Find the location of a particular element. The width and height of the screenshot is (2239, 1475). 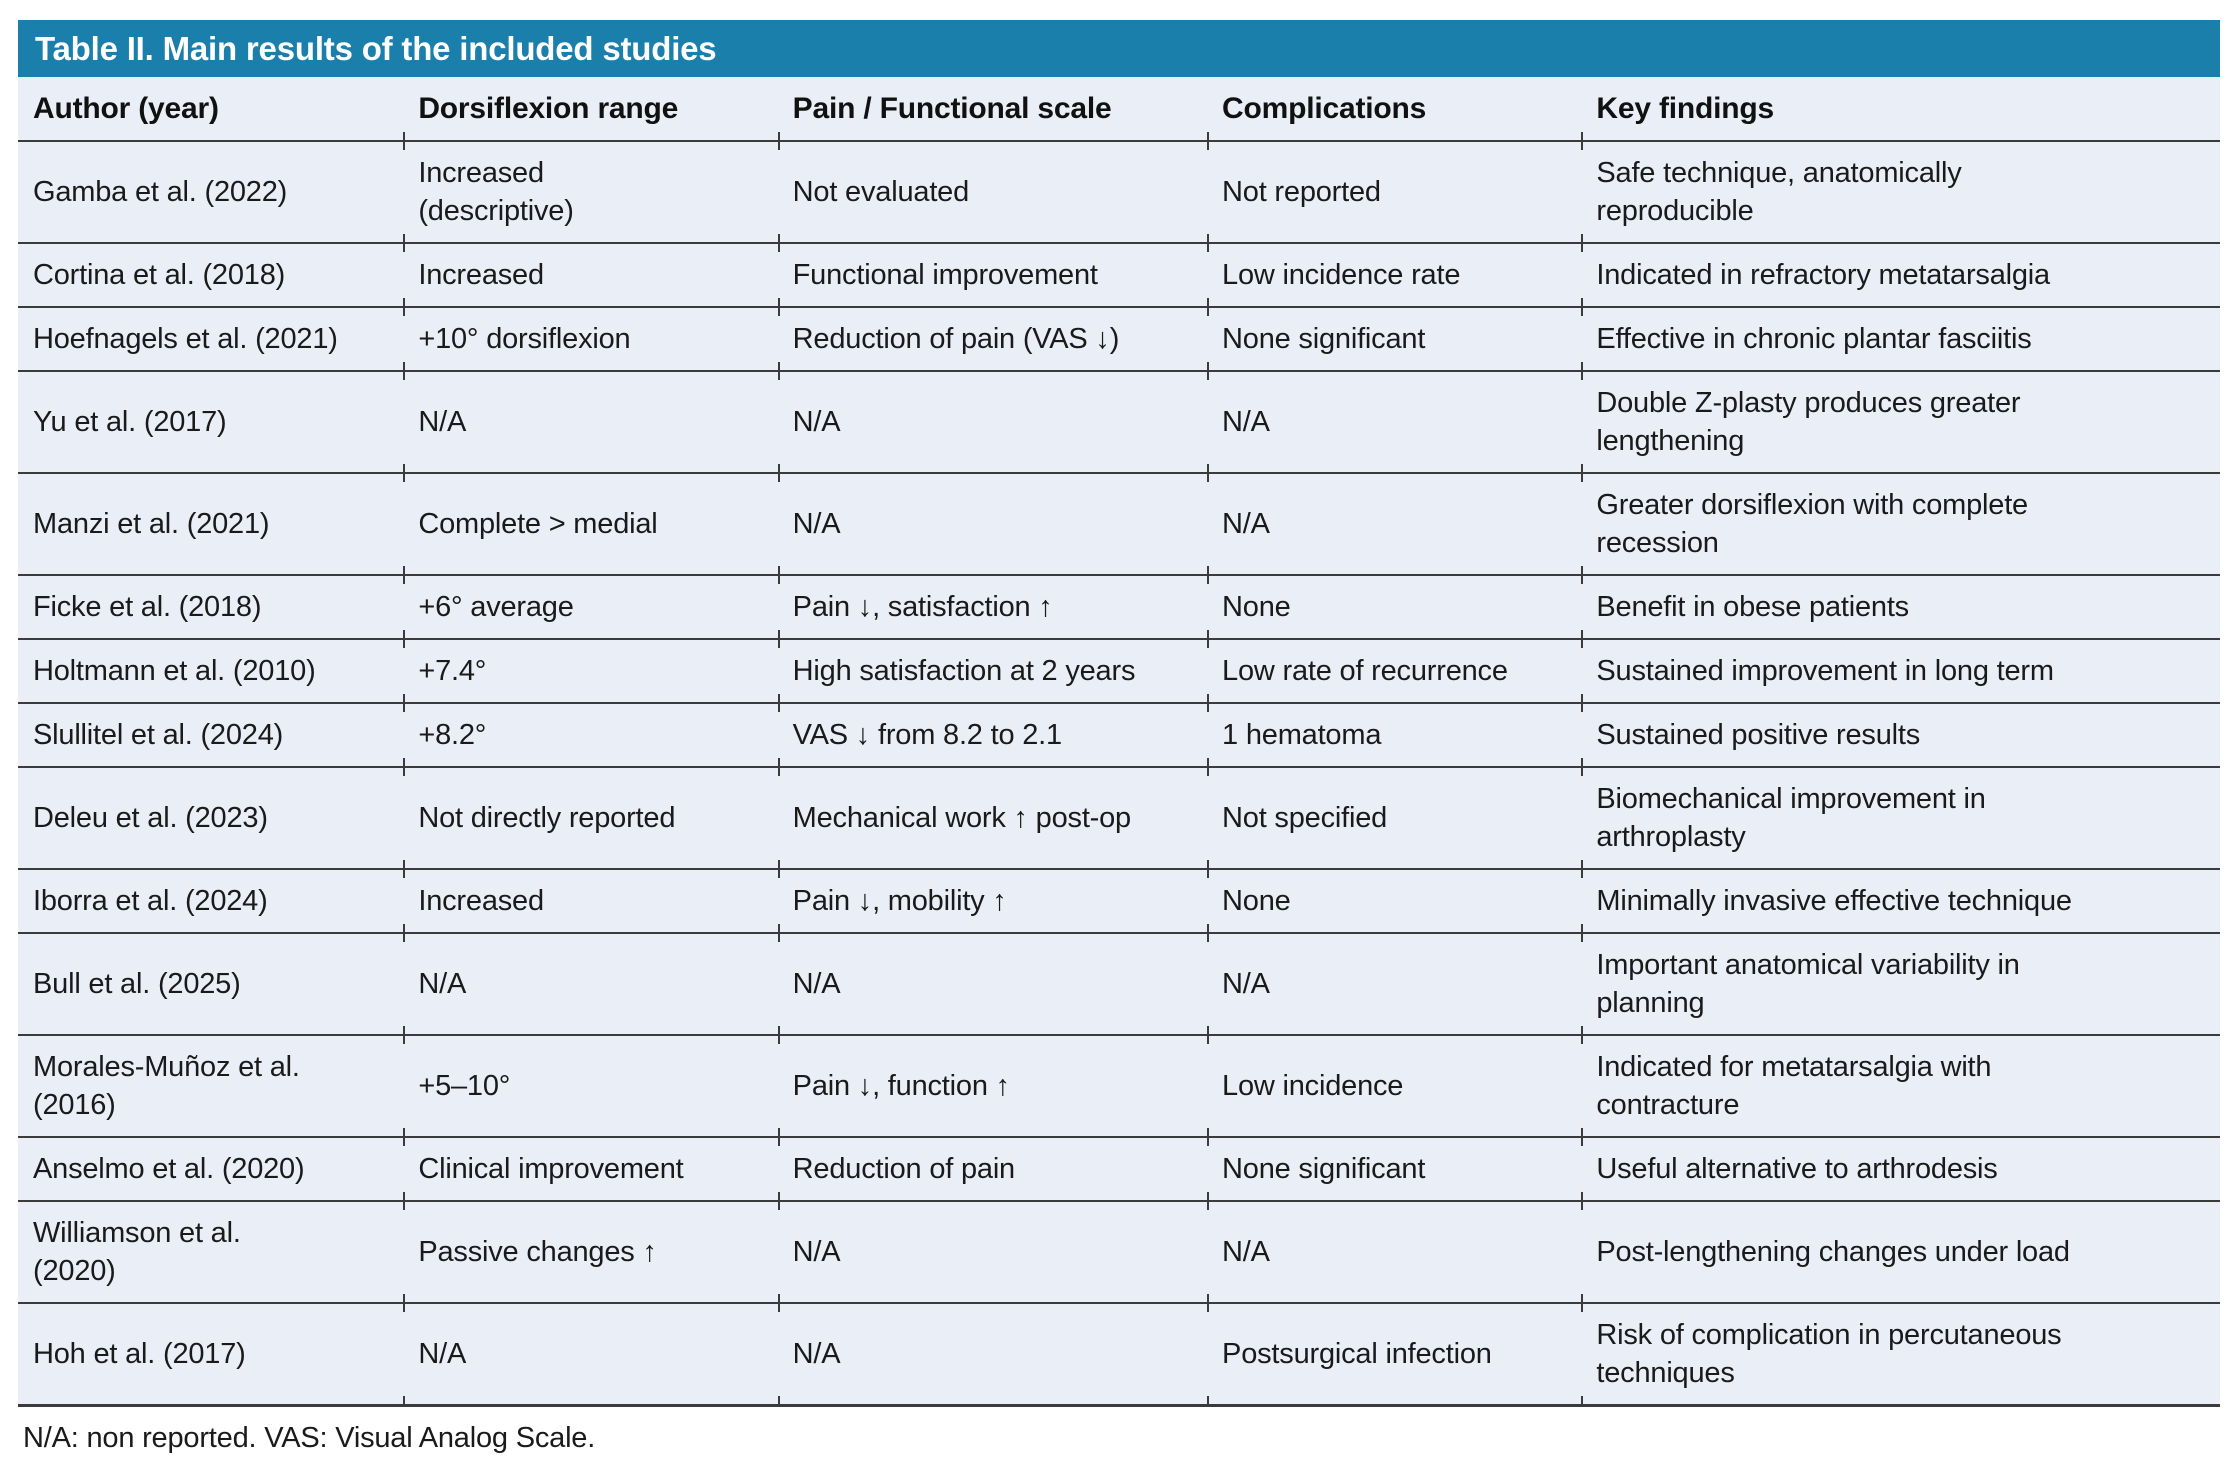

table-cell: Cortina et al. (2018) is located at coordinates (211, 275).